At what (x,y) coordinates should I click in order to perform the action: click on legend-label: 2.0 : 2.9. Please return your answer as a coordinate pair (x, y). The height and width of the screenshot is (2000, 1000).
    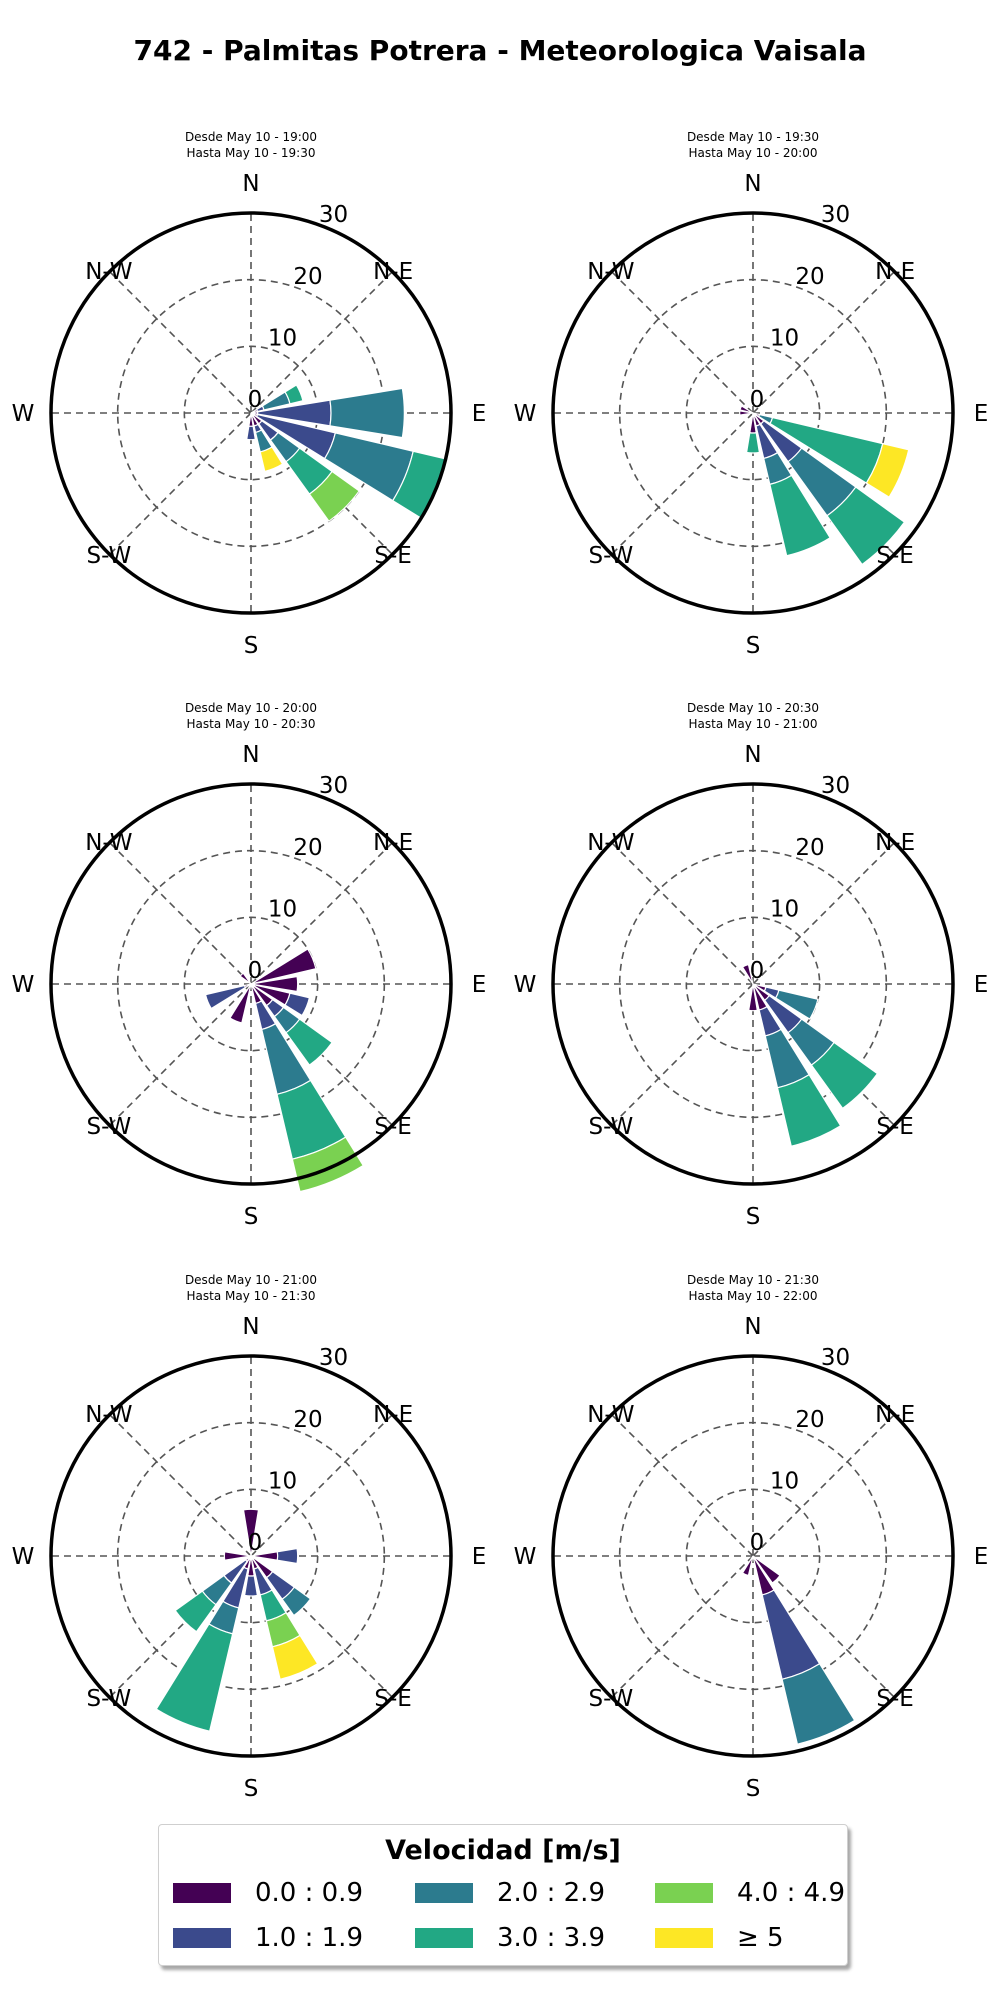
    Looking at the image, I should click on (551, 1893).